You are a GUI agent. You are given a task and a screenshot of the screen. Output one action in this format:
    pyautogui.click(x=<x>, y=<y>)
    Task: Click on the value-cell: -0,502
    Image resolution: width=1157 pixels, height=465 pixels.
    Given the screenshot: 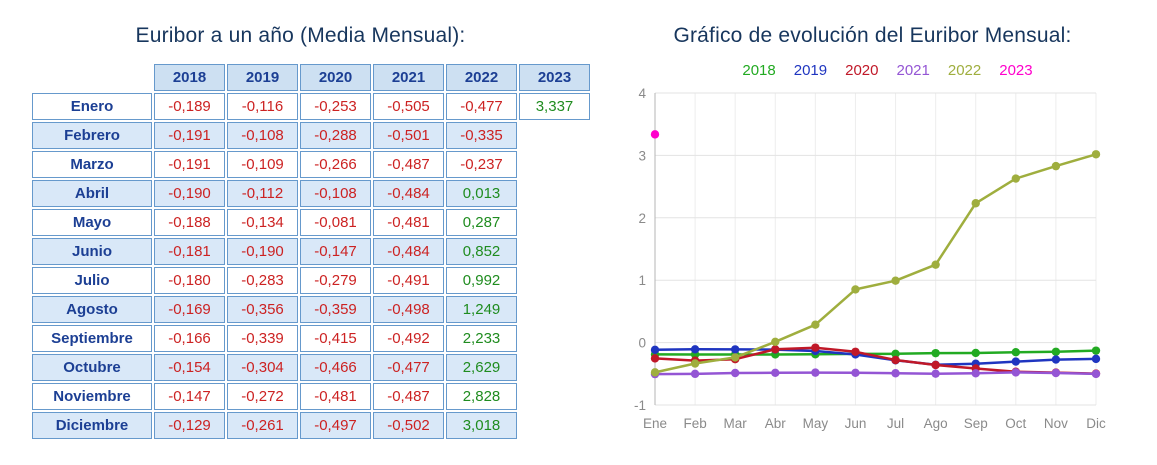 What is the action you would take?
    pyautogui.click(x=408, y=425)
    